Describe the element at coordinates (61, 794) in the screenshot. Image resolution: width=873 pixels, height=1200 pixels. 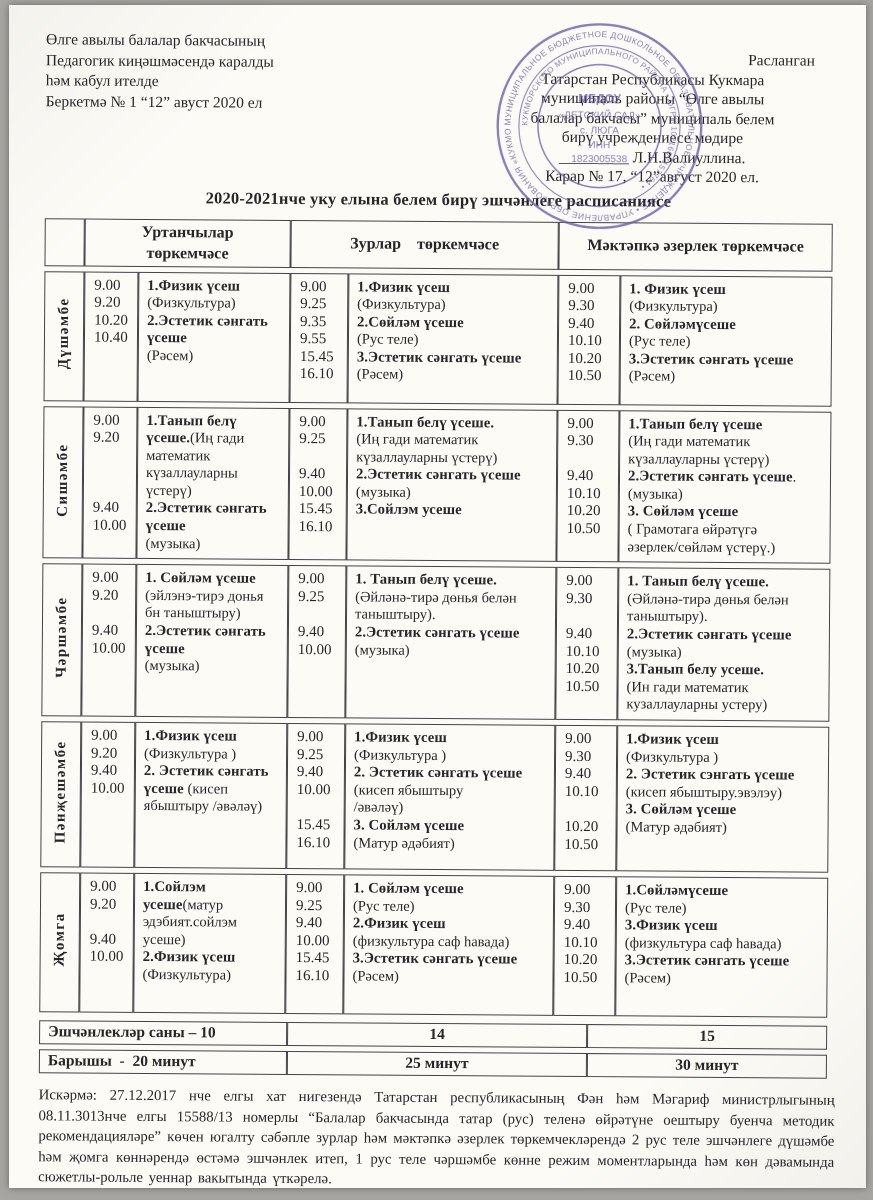
I see `day-label-thursday: Пәнҗешәмбе` at that location.